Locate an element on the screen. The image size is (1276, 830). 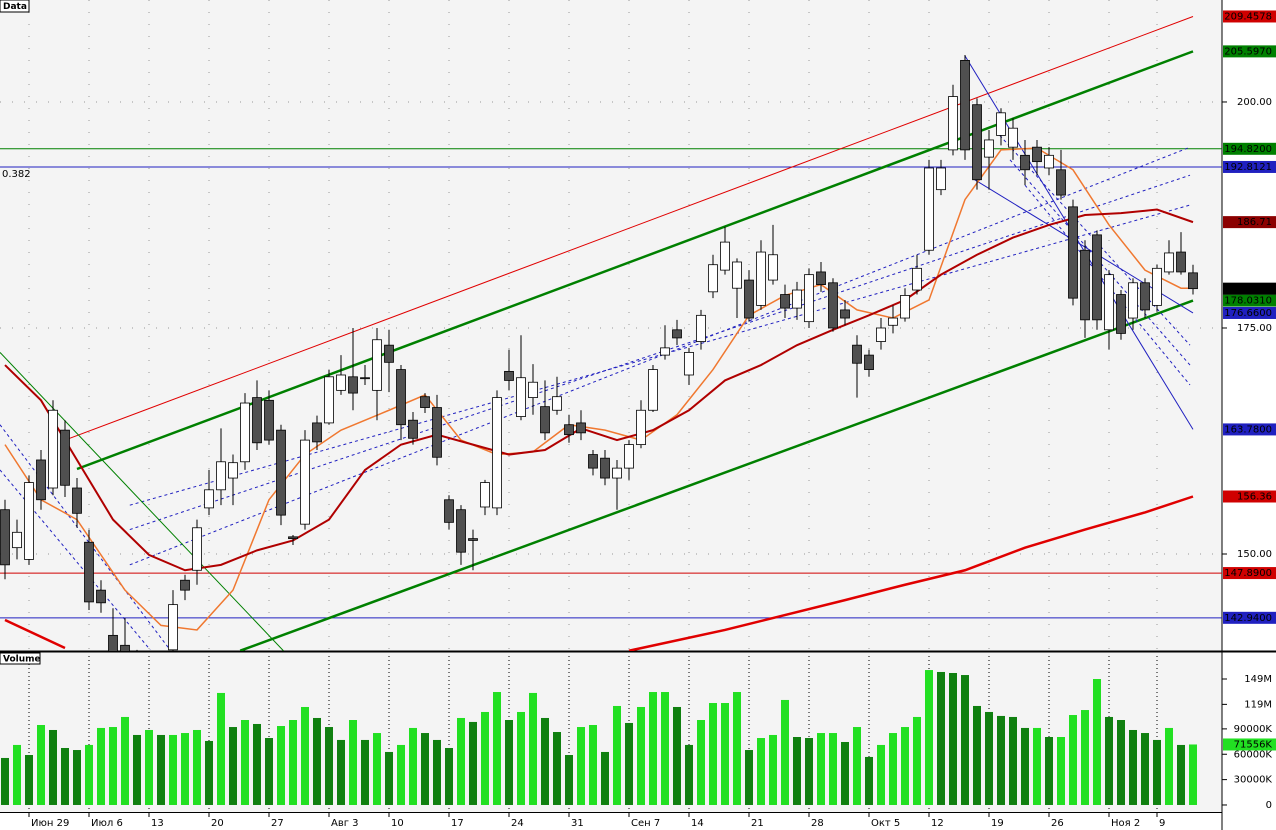
y-tick-label: 200.00 is located at coordinates (1254, 102).